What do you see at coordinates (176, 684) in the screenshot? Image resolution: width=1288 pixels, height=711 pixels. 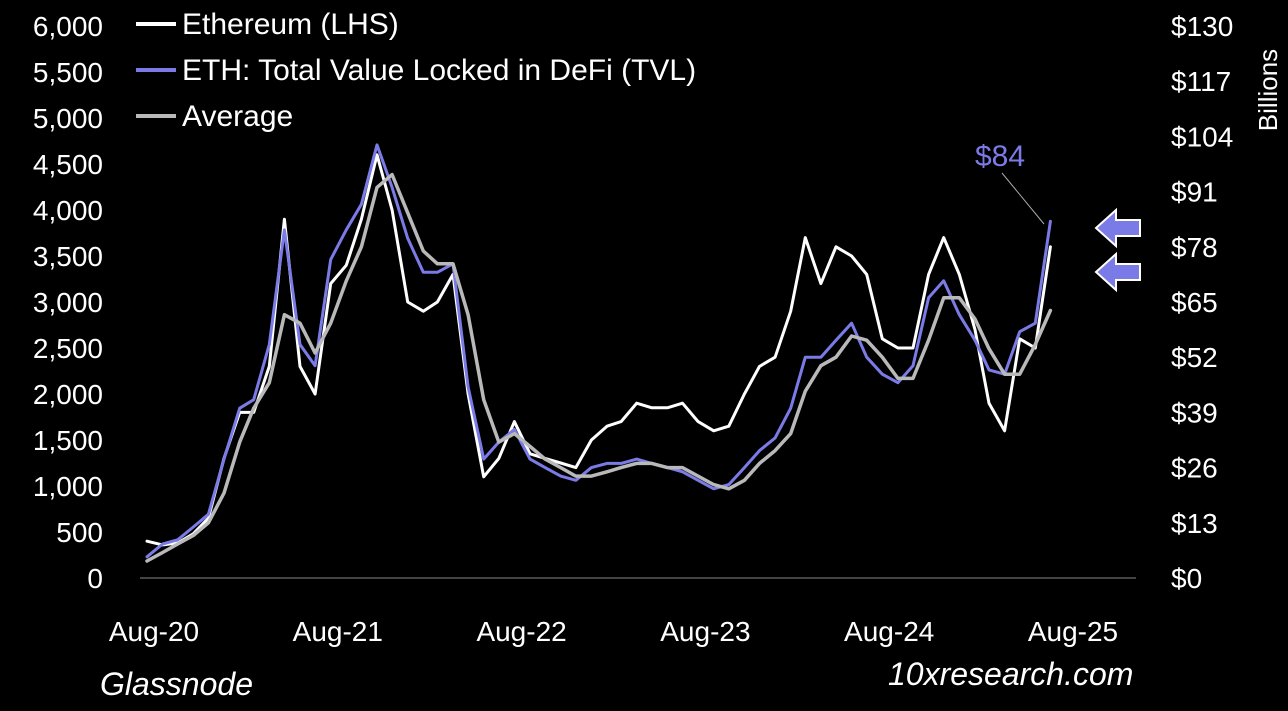 I see `source-credit: Glassnode` at bounding box center [176, 684].